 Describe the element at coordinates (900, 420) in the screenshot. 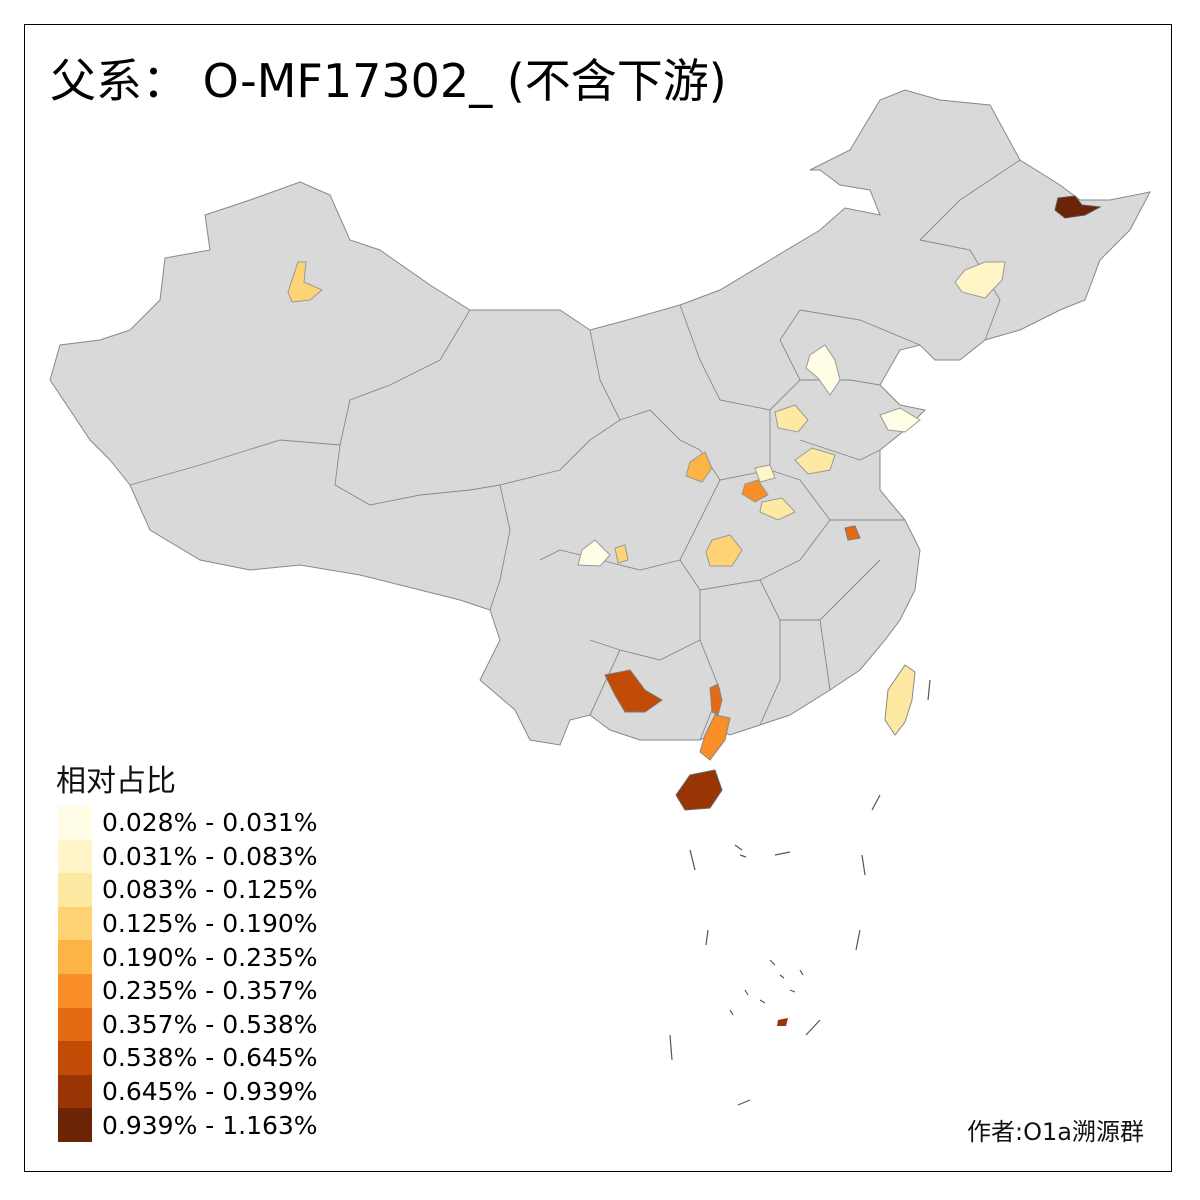

I see `region-shandong` at that location.